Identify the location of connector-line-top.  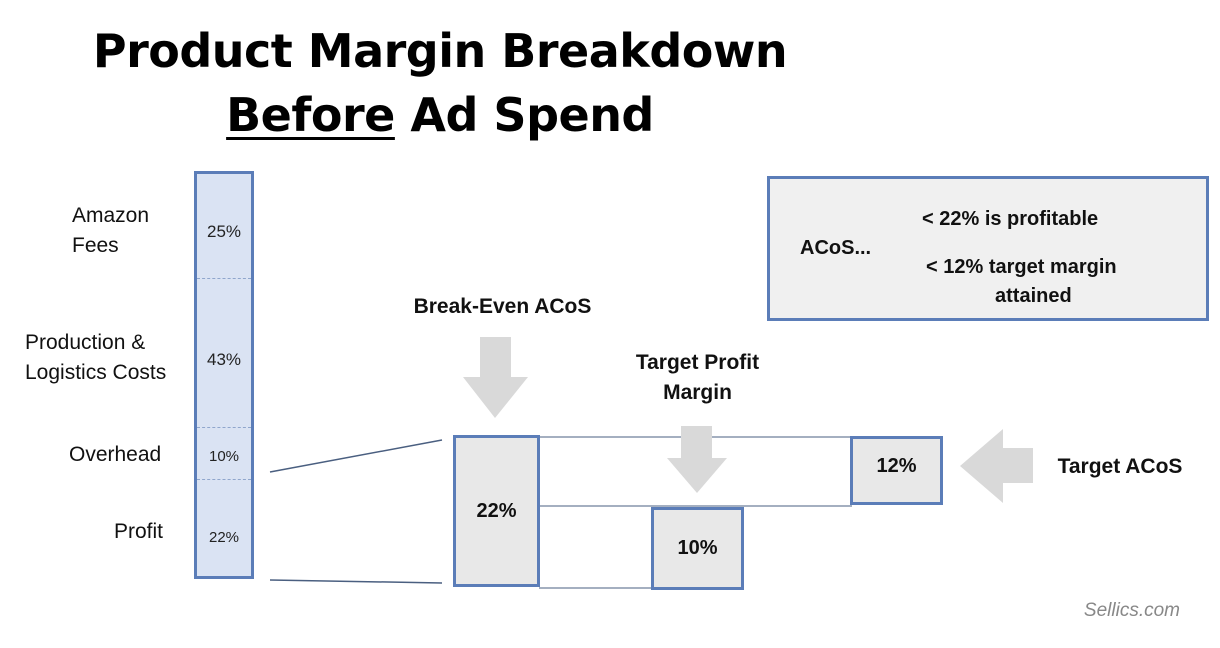
(356, 456).